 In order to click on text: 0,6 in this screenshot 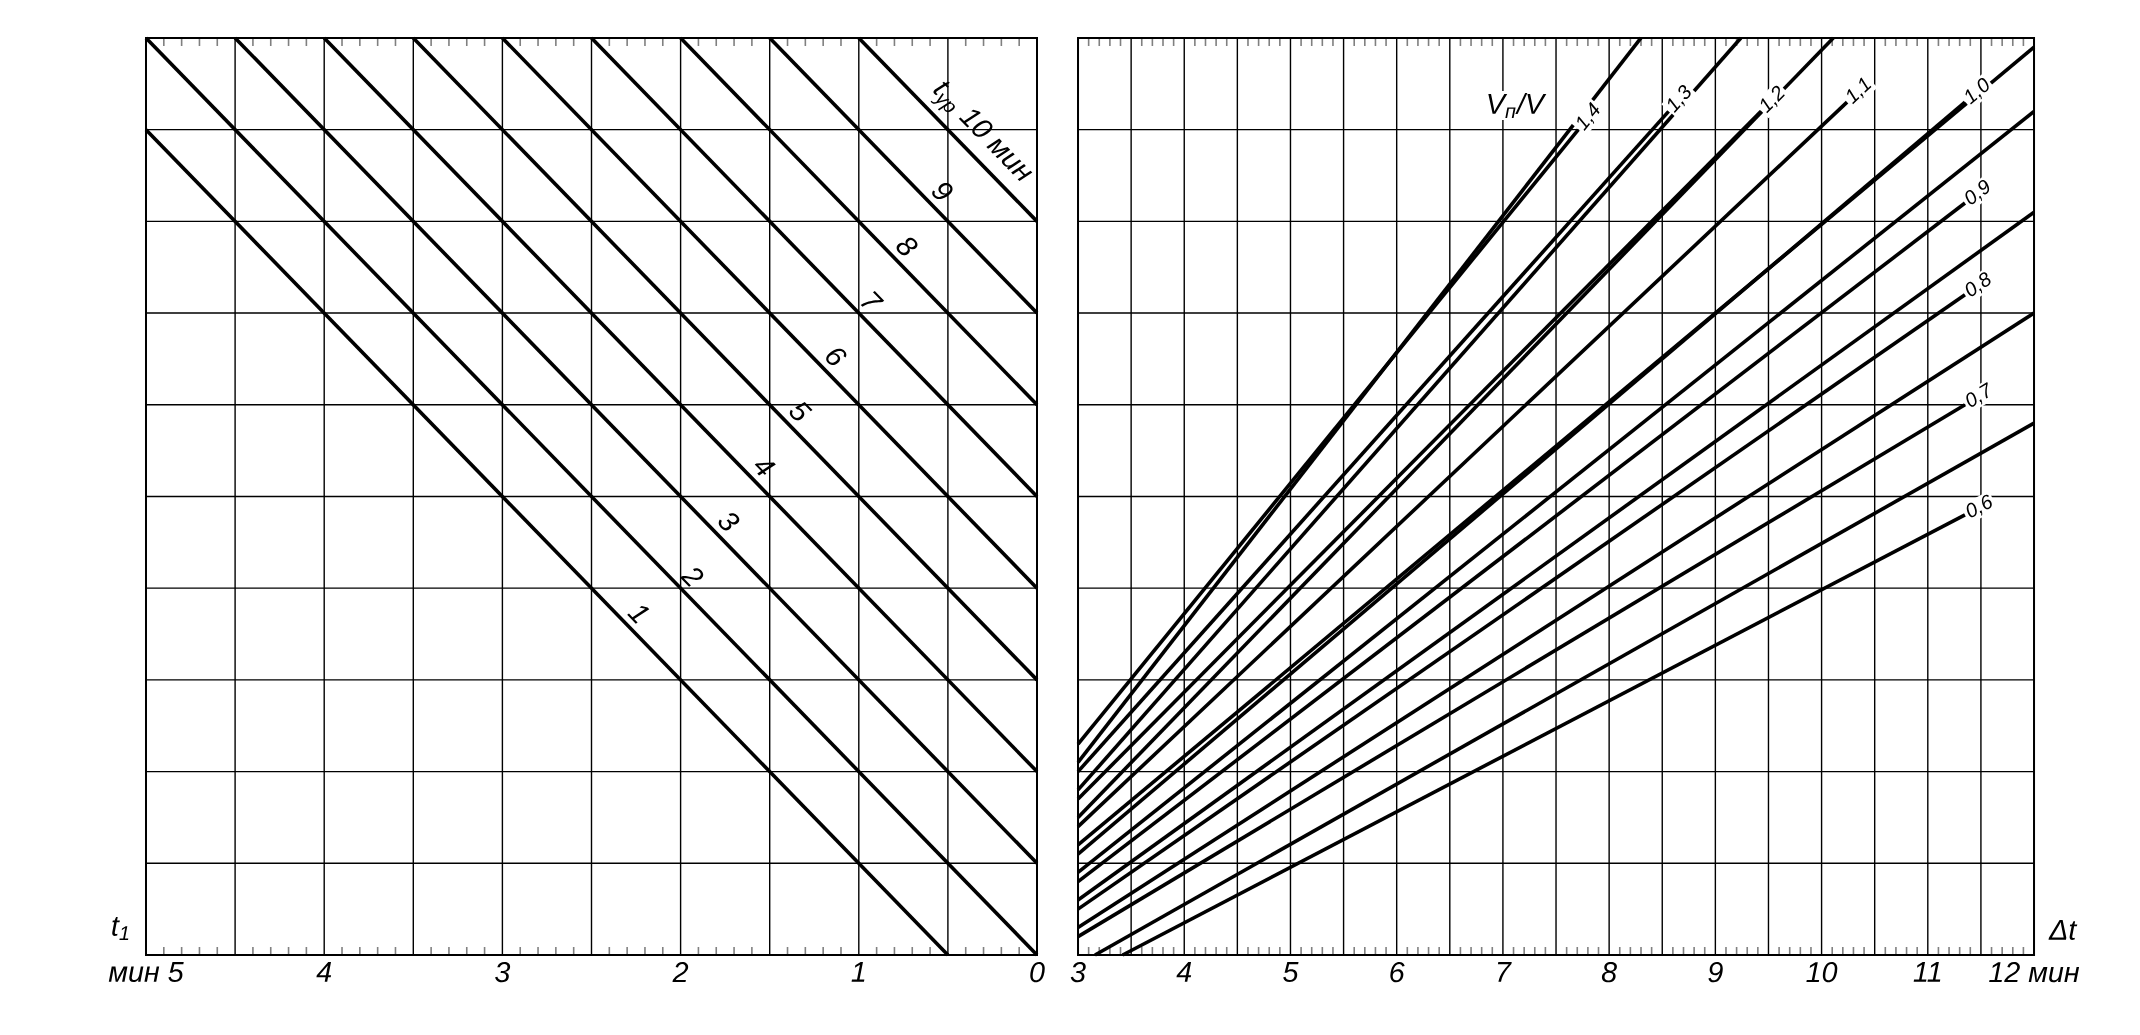, I will do `click(1979, 506)`.